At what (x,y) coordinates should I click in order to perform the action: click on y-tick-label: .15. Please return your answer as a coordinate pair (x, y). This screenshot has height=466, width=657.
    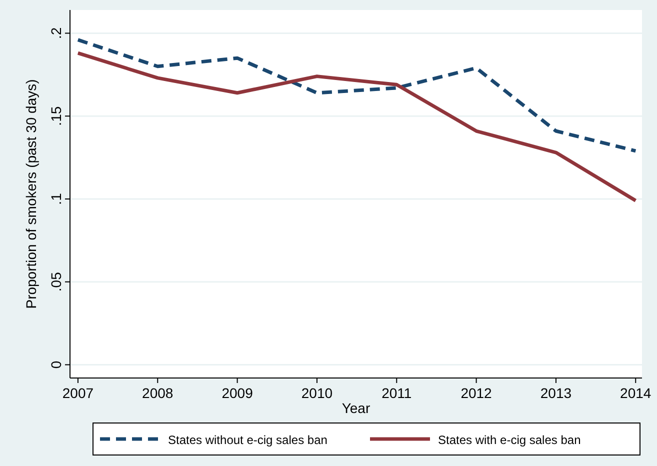
    Looking at the image, I should click on (56, 116).